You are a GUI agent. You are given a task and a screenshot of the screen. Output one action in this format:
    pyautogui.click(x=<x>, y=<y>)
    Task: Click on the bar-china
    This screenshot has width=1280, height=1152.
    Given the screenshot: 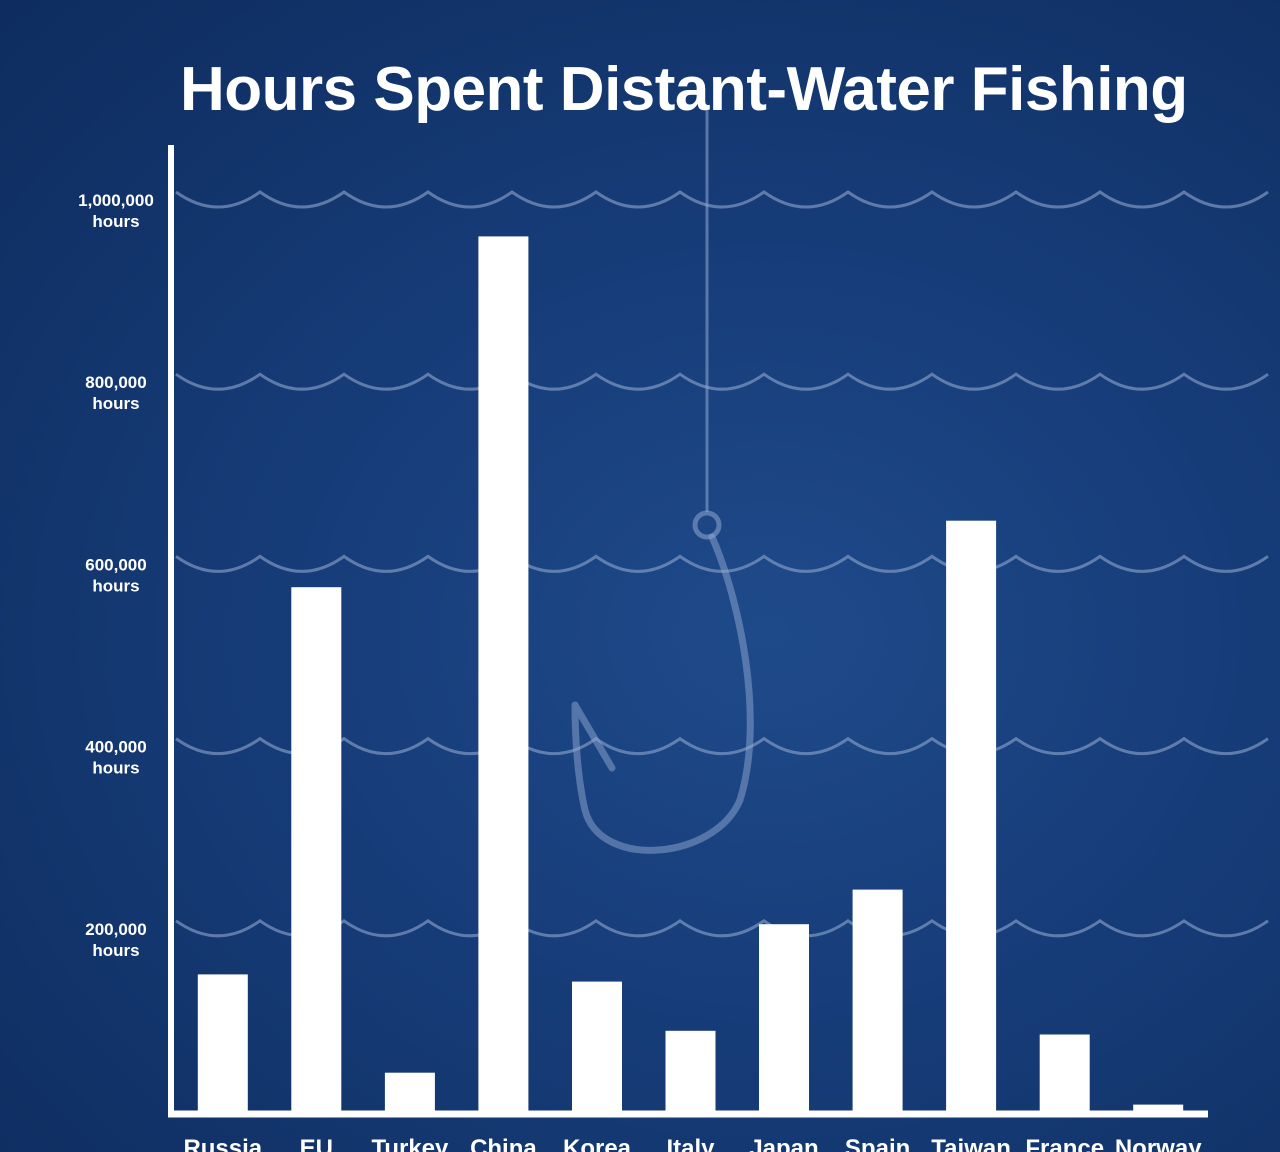 What is the action you would take?
    pyautogui.click(x=503, y=673)
    